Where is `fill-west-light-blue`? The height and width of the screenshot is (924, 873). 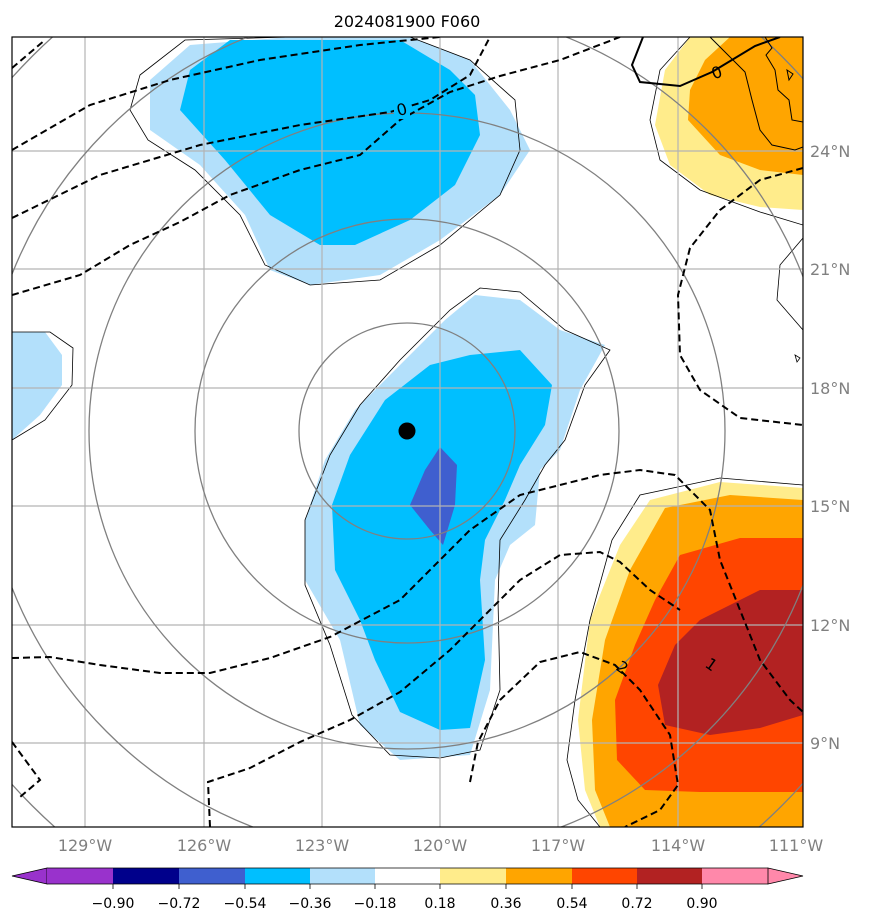
fill-west-light-blue is located at coordinates (37, 386).